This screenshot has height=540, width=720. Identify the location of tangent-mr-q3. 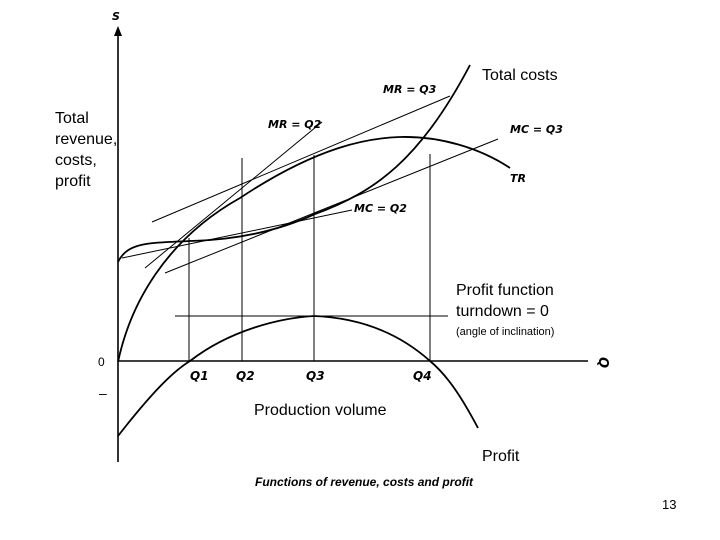
(301, 159).